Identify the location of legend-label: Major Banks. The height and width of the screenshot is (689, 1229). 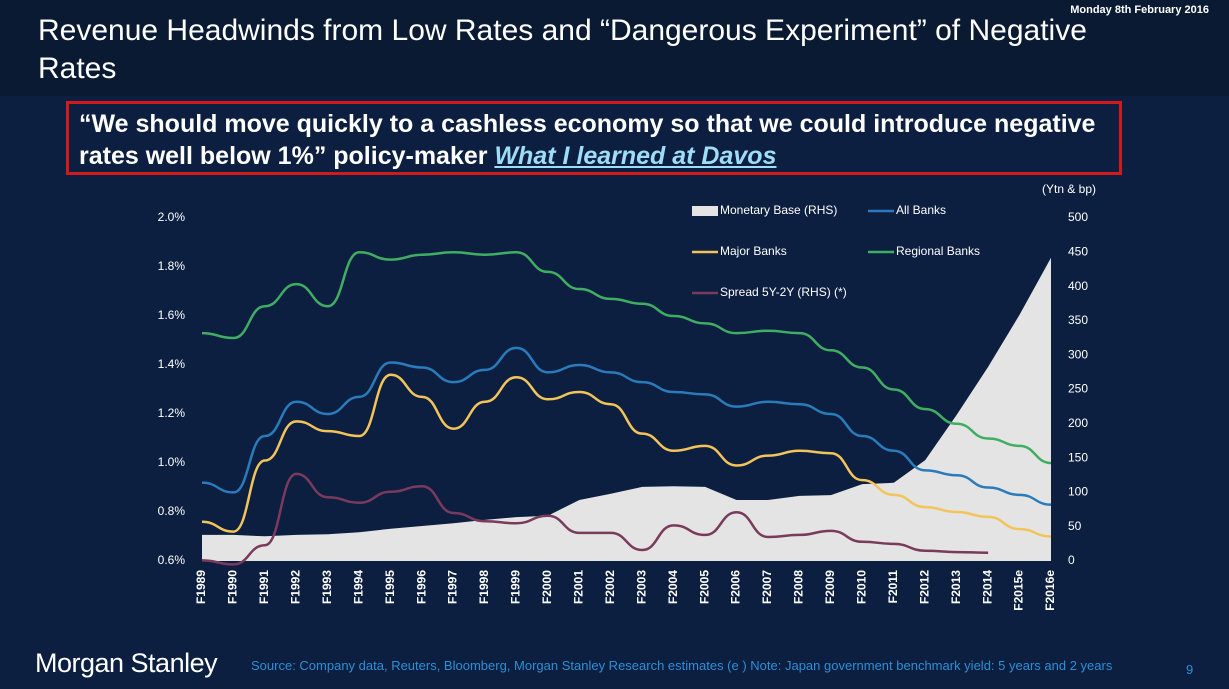
(753, 251).